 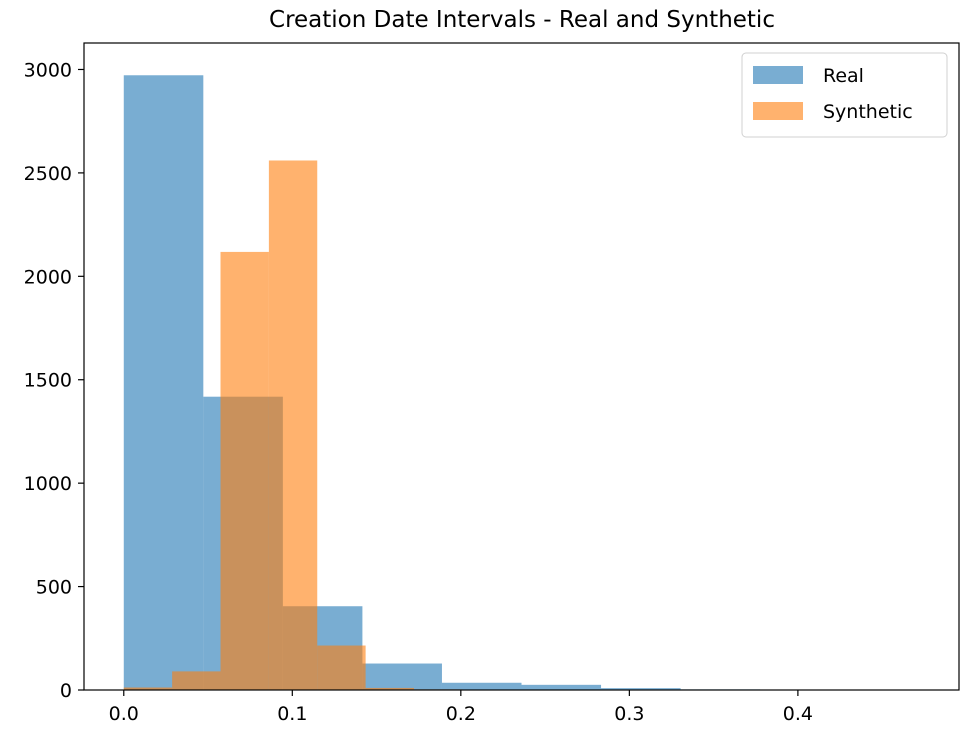 I want to click on x-tick-label: 0.2, so click(x=461, y=714).